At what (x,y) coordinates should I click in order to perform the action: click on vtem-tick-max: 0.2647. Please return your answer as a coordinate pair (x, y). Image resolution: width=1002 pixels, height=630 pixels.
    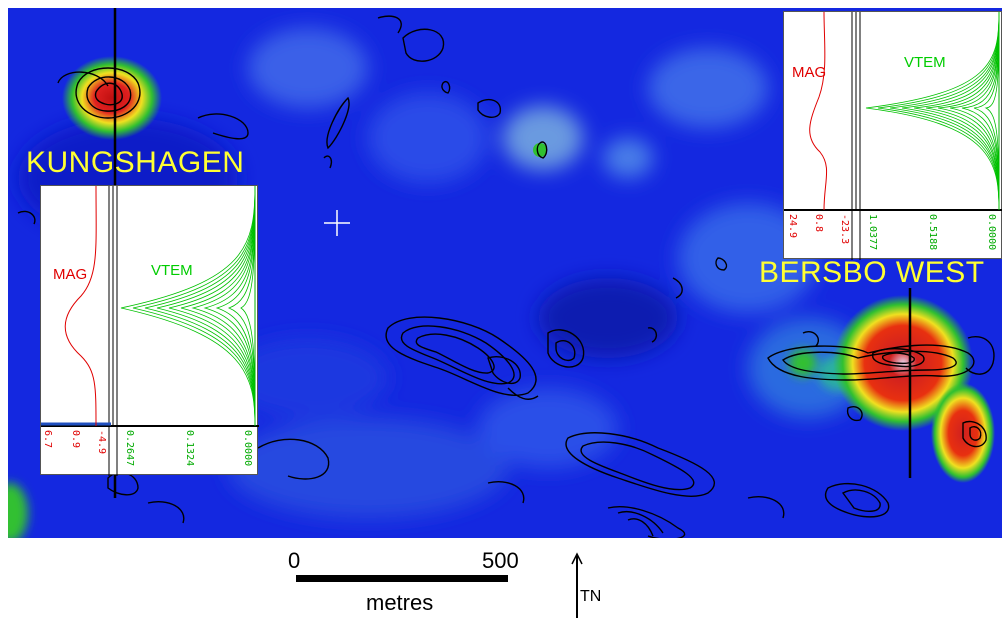
    Looking at the image, I should click on (129, 448).